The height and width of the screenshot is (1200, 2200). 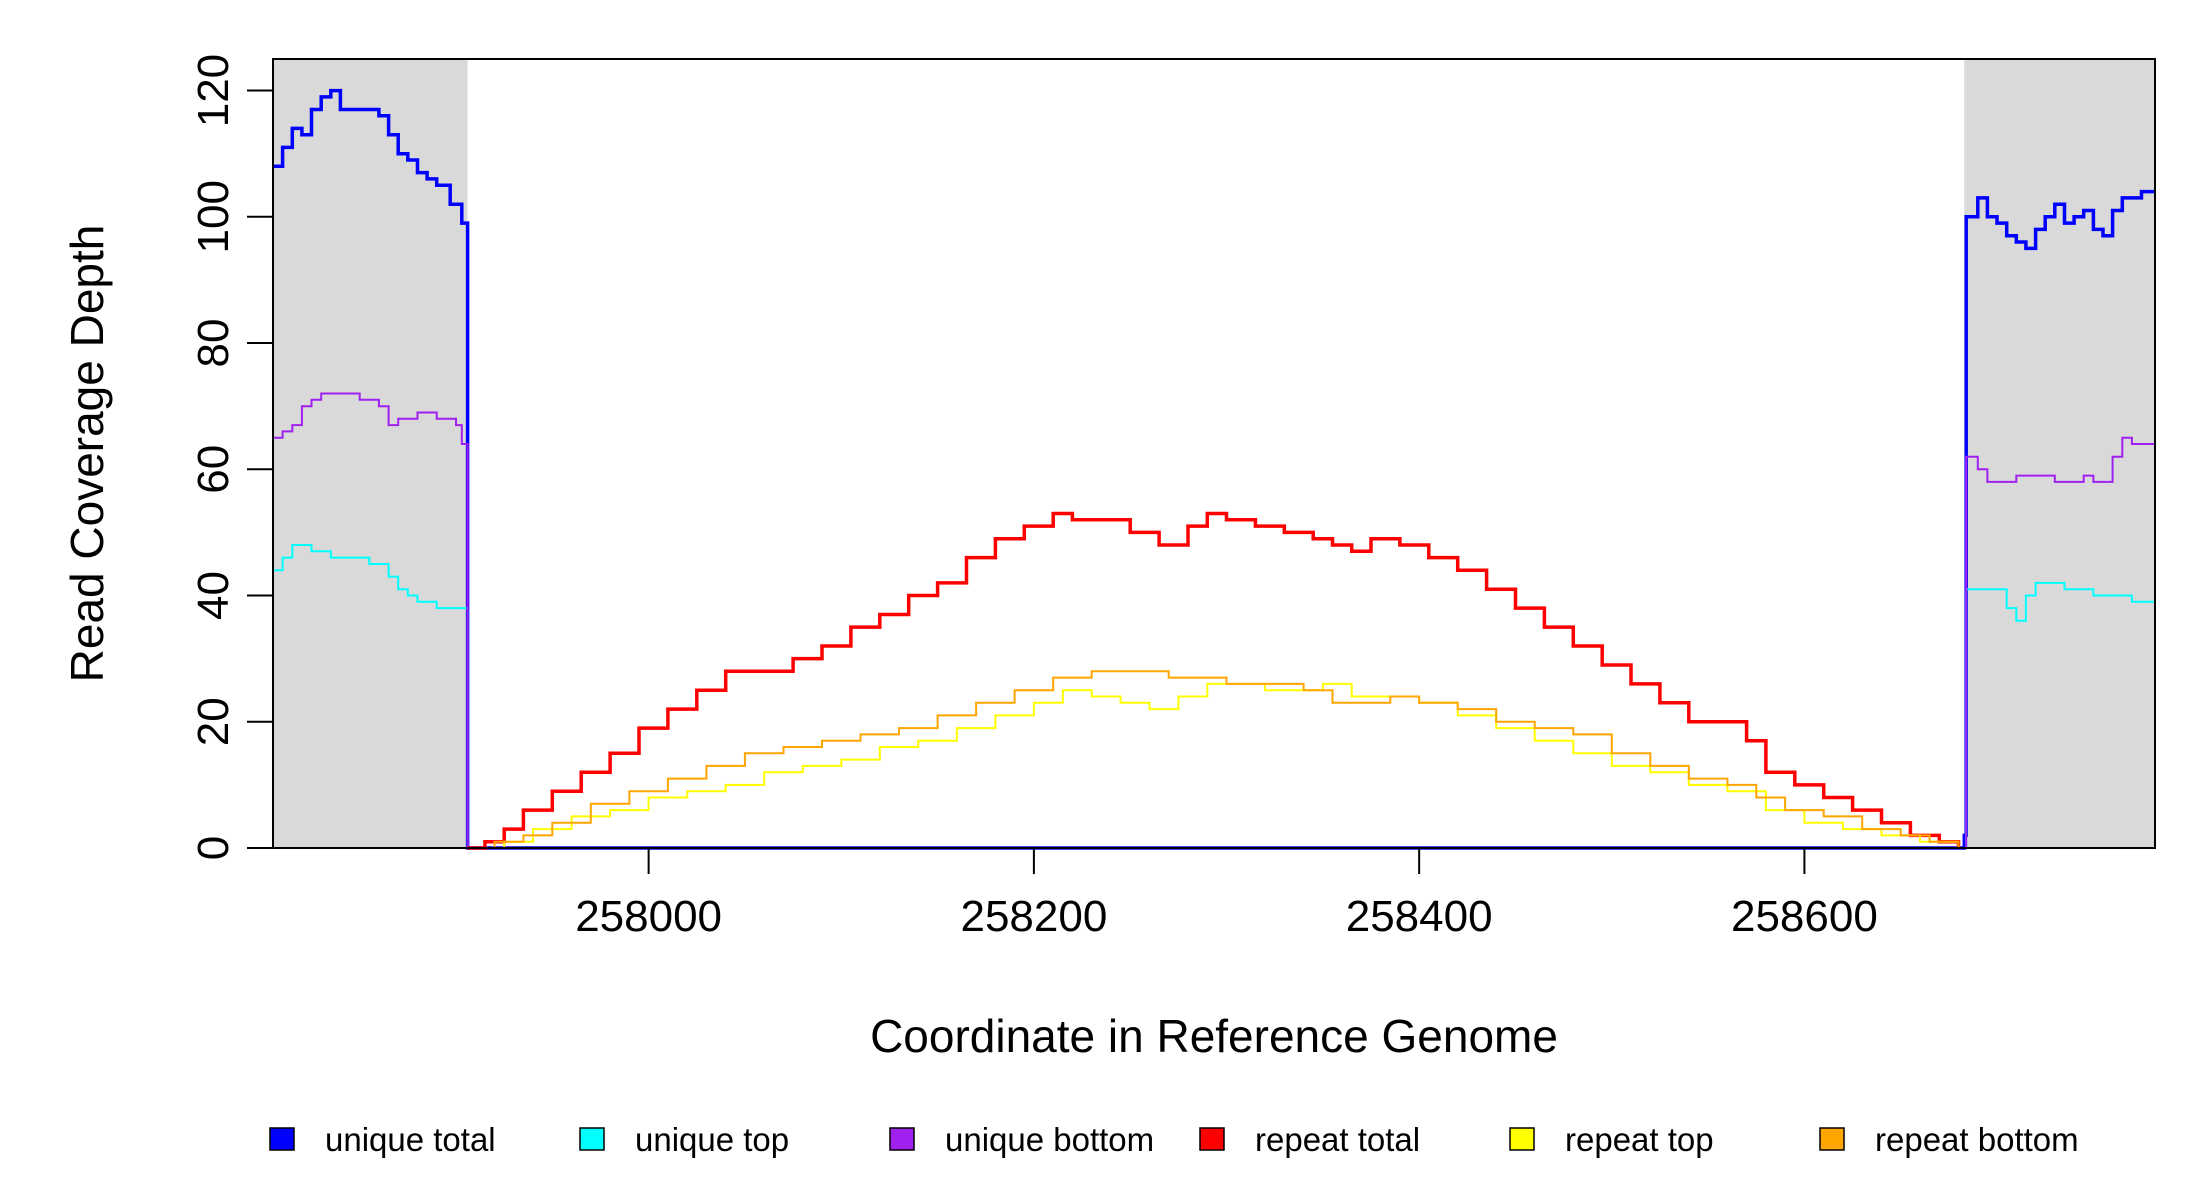 I want to click on y-tick-label: 40, so click(x=213, y=595).